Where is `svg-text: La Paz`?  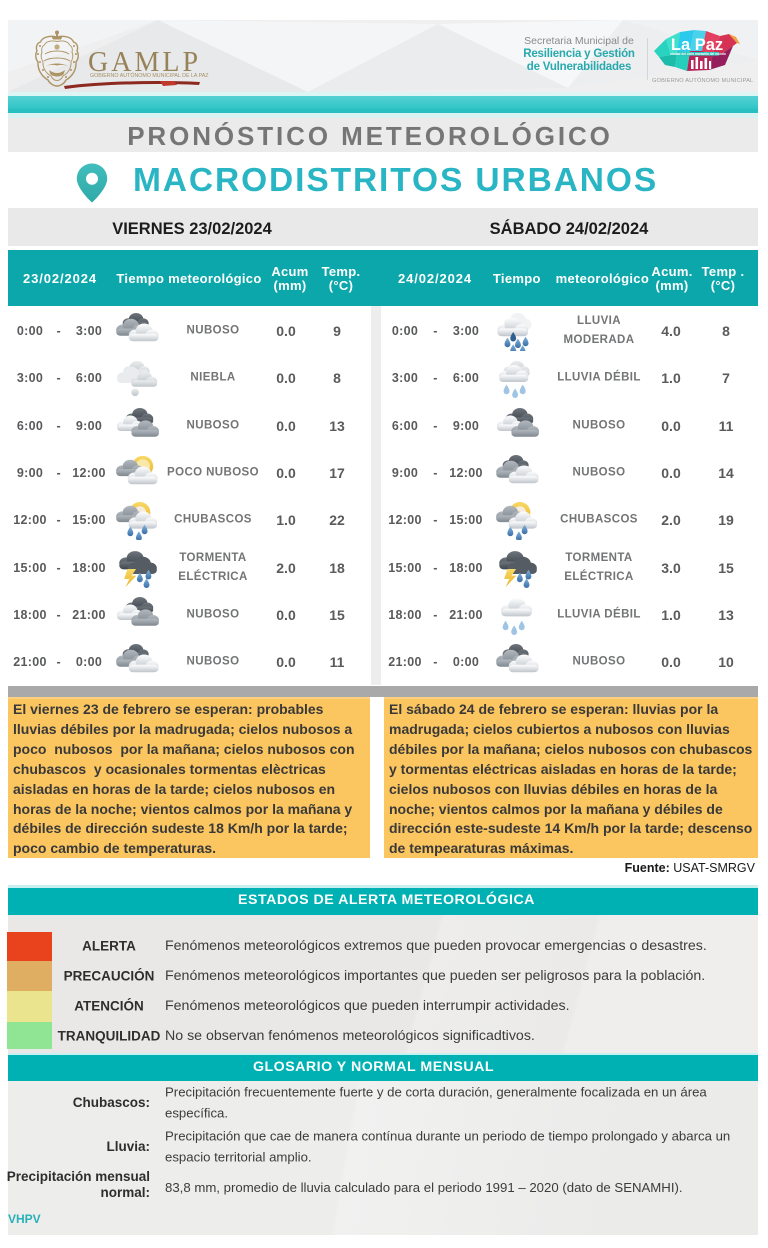
svg-text: La Paz is located at coordinates (697, 45).